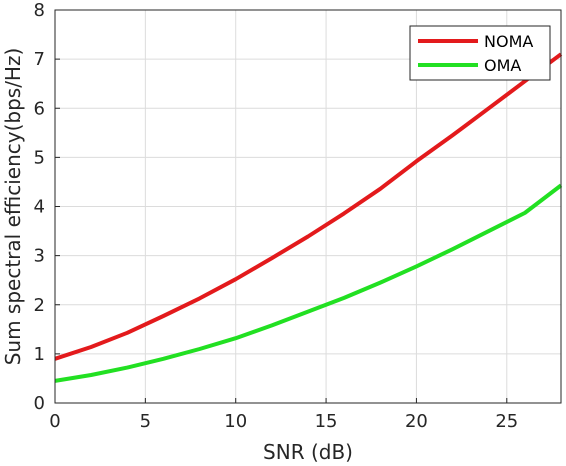  I want to click on y-tick-label: 0, so click(39, 403).